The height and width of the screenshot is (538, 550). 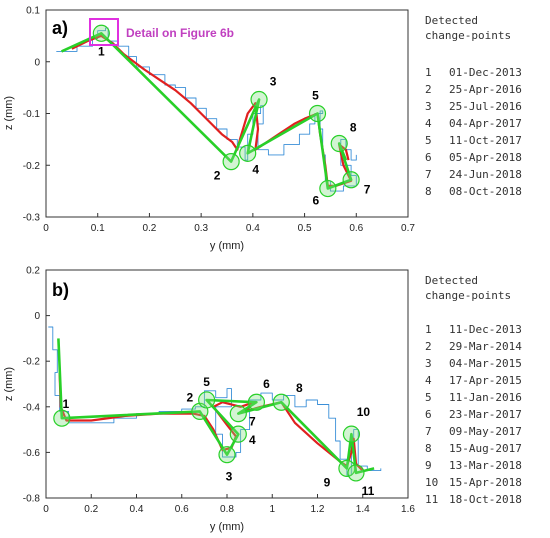 What do you see at coordinates (227, 246) in the screenshot?
I see `x-axis-label-a: y (mm)` at bounding box center [227, 246].